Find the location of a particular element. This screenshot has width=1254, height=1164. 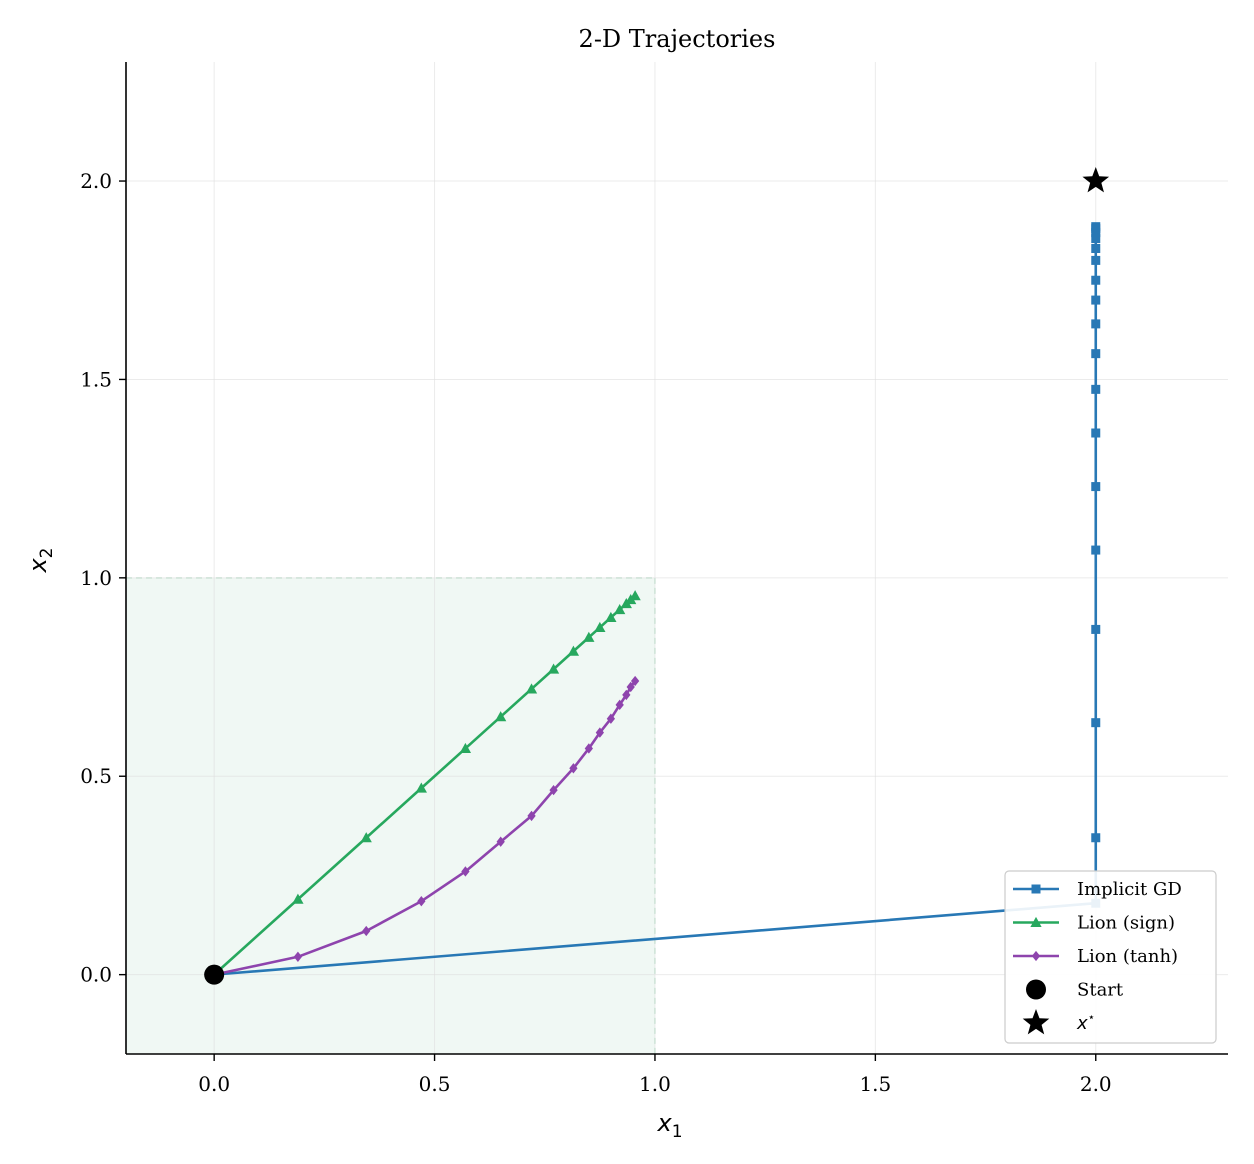

y-tick-label: 0.0 is located at coordinates (96, 975).